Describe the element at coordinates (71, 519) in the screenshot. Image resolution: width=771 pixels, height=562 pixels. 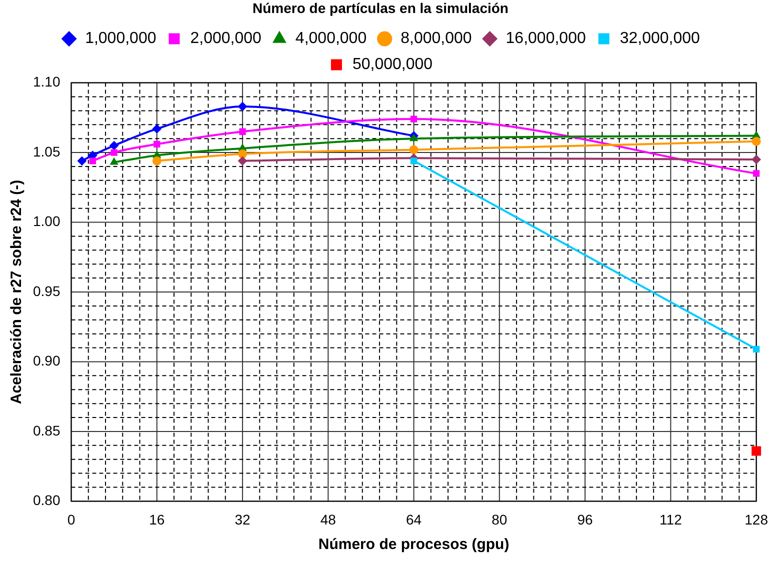
I see `x-tick-label: 0` at that location.